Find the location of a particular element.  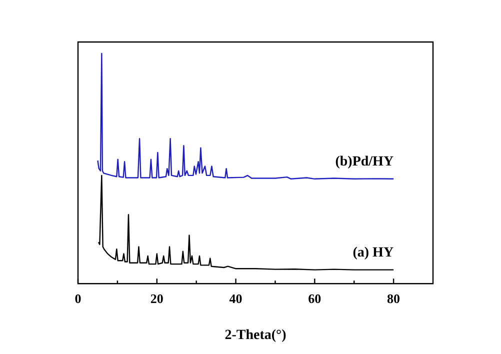

x-tick-label: 0 is located at coordinates (78, 298).